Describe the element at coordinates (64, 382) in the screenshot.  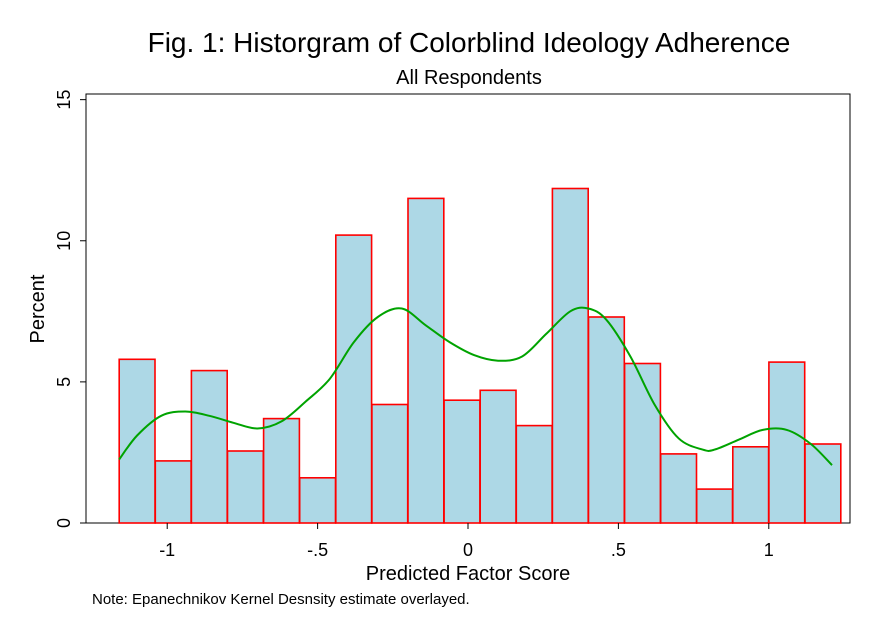
I see `y-tick-label: 5` at that location.